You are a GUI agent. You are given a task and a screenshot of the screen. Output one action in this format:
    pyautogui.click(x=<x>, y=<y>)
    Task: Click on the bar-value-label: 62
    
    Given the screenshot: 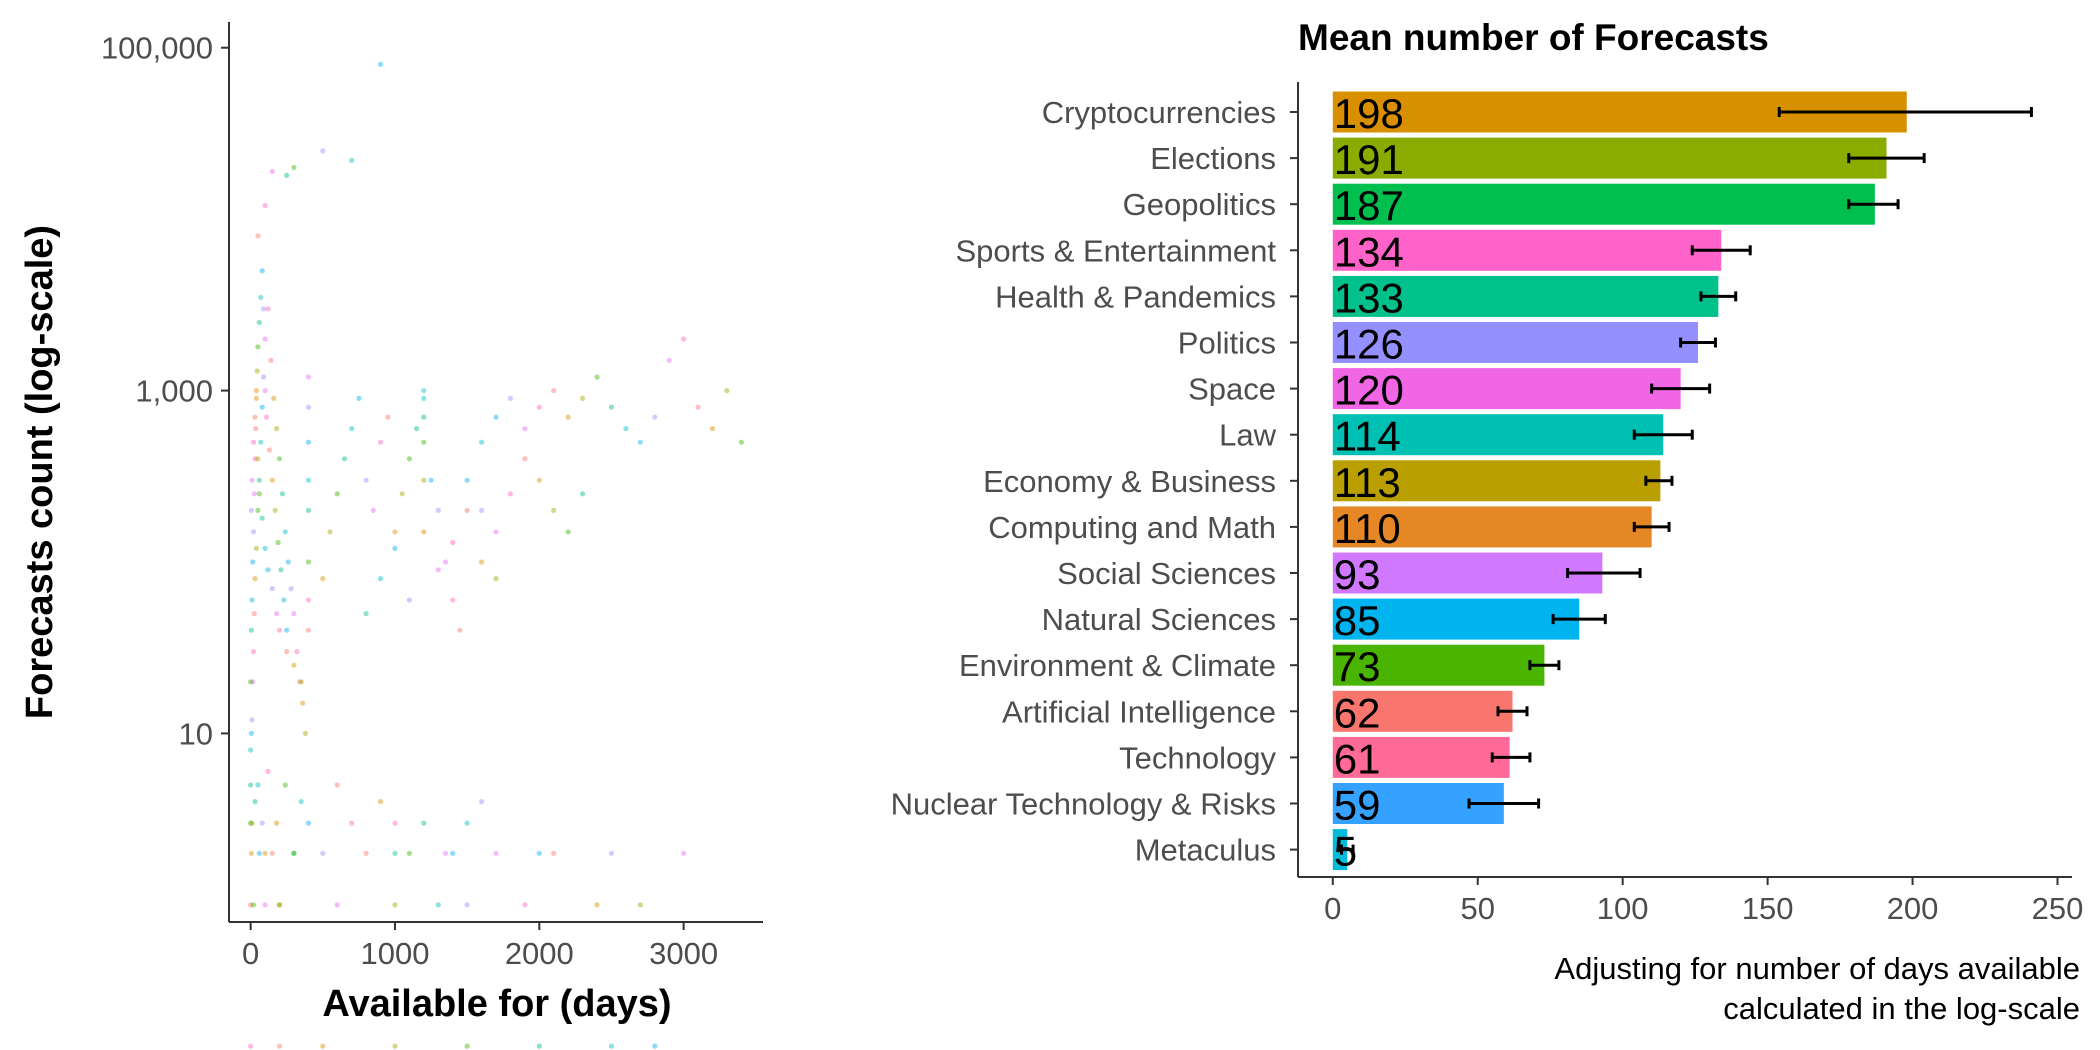 What is the action you would take?
    pyautogui.click(x=1357, y=712)
    